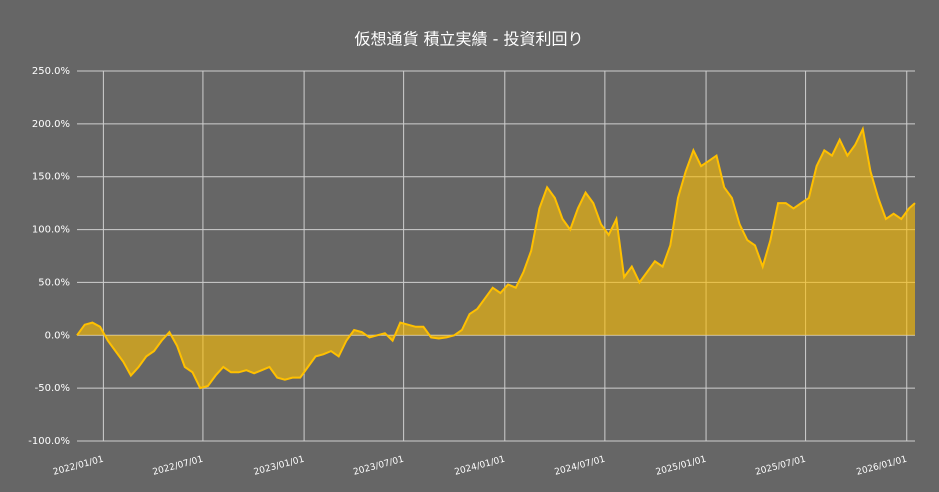 The width and height of the screenshot is (939, 492). Describe the element at coordinates (468, 39) in the screenshot. I see `chart-title: 仮想通貨 積立実績 - 投資利回り` at that location.